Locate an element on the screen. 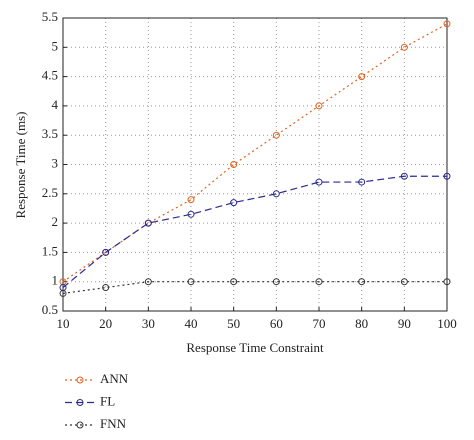 Image resolution: width=474 pixels, height=440 pixels. y-tick-label: 4 is located at coordinates (55, 104).